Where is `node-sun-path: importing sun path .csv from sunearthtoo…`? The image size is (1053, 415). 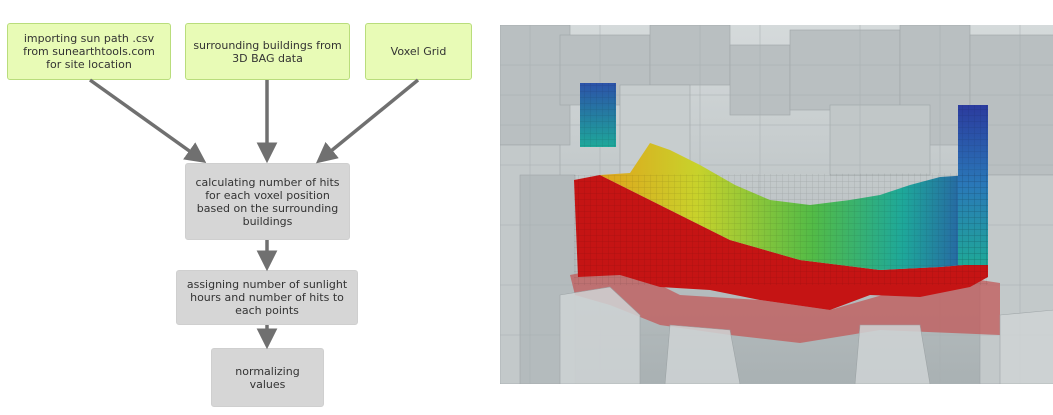
node-sun-path: importing sun path .csv from sunearthtoo… is located at coordinates (89, 51).